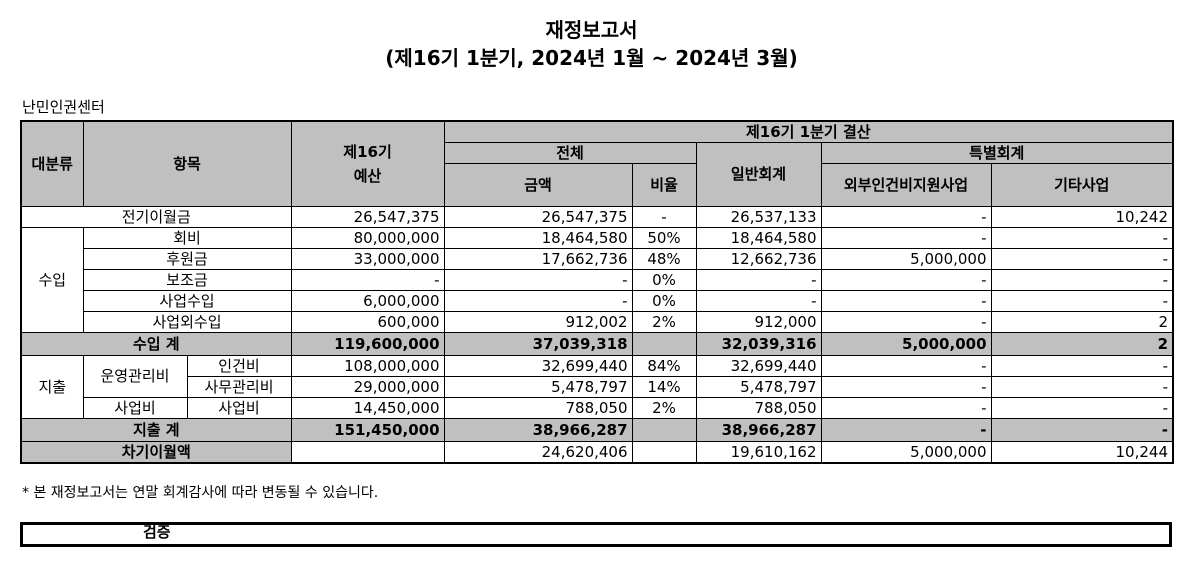  What do you see at coordinates (367, 408) in the screenshot?
I see `value-cell: 14,450,000` at bounding box center [367, 408].